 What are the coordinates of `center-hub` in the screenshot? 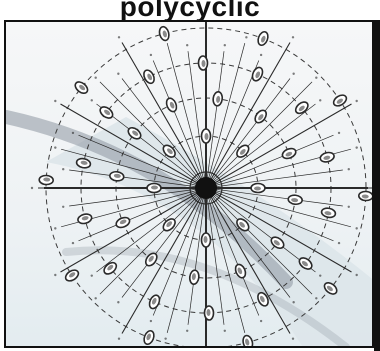 It's located at (206, 188).